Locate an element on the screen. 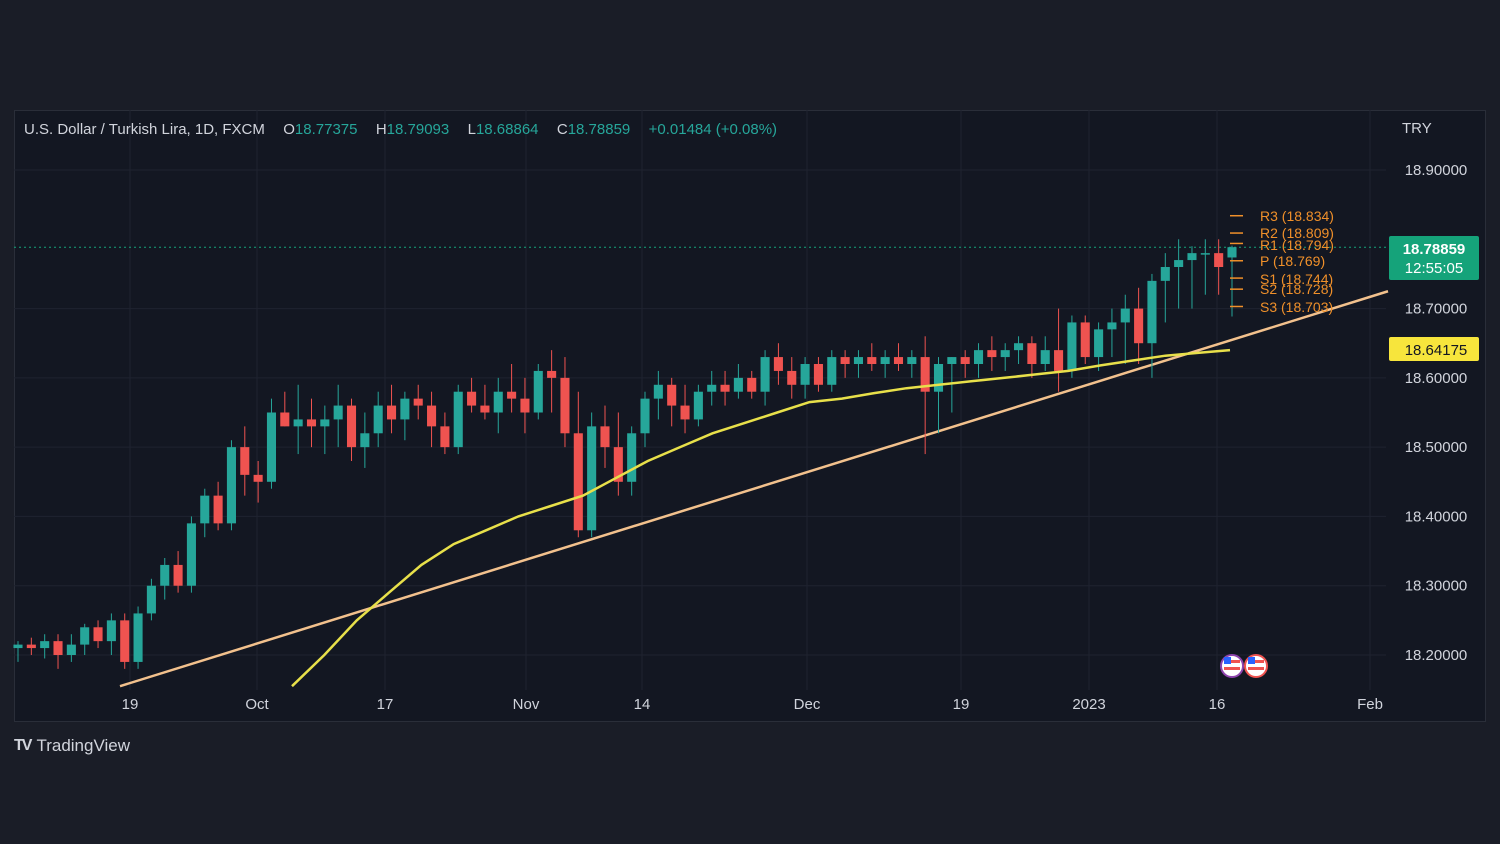 This screenshot has height=844, width=1500. x-tick-label: 14 is located at coordinates (642, 704).